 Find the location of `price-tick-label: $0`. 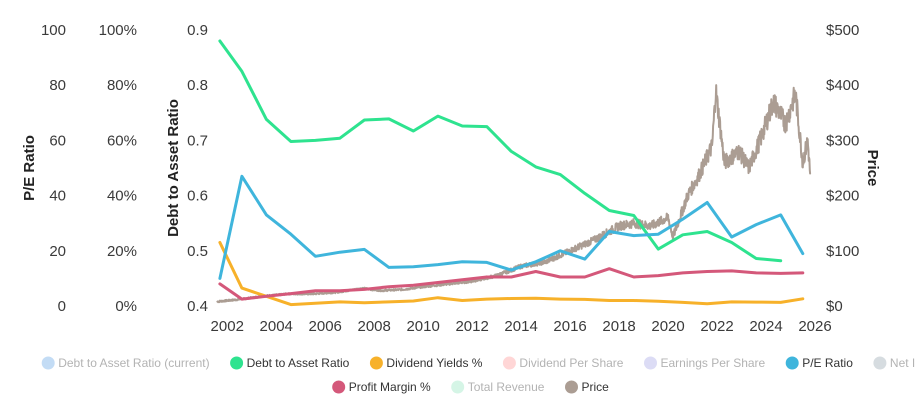

price-tick-label: $0 is located at coordinates (834, 306).